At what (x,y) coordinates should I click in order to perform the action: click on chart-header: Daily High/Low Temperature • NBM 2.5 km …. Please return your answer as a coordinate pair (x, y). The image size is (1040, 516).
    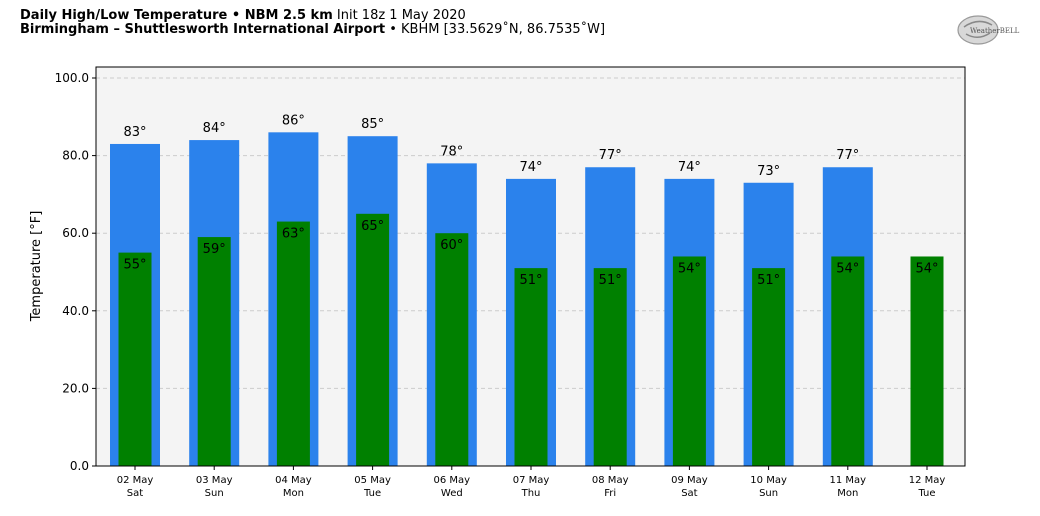
    Looking at the image, I should click on (312, 23).